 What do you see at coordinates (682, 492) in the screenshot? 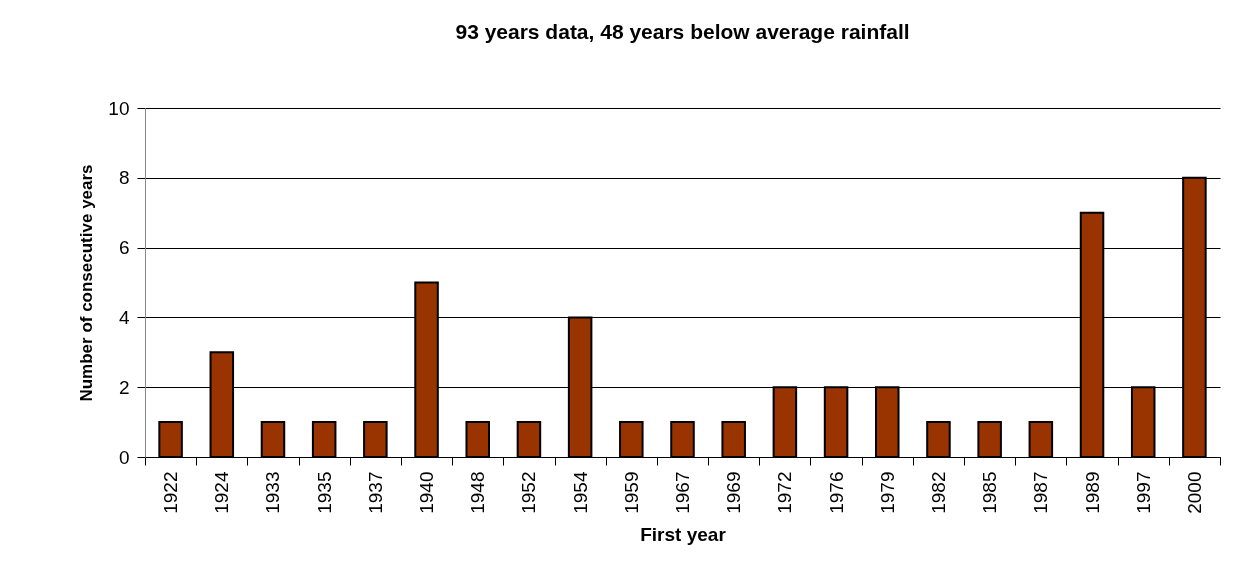
I see `x-tick-label: 1967` at bounding box center [682, 492].